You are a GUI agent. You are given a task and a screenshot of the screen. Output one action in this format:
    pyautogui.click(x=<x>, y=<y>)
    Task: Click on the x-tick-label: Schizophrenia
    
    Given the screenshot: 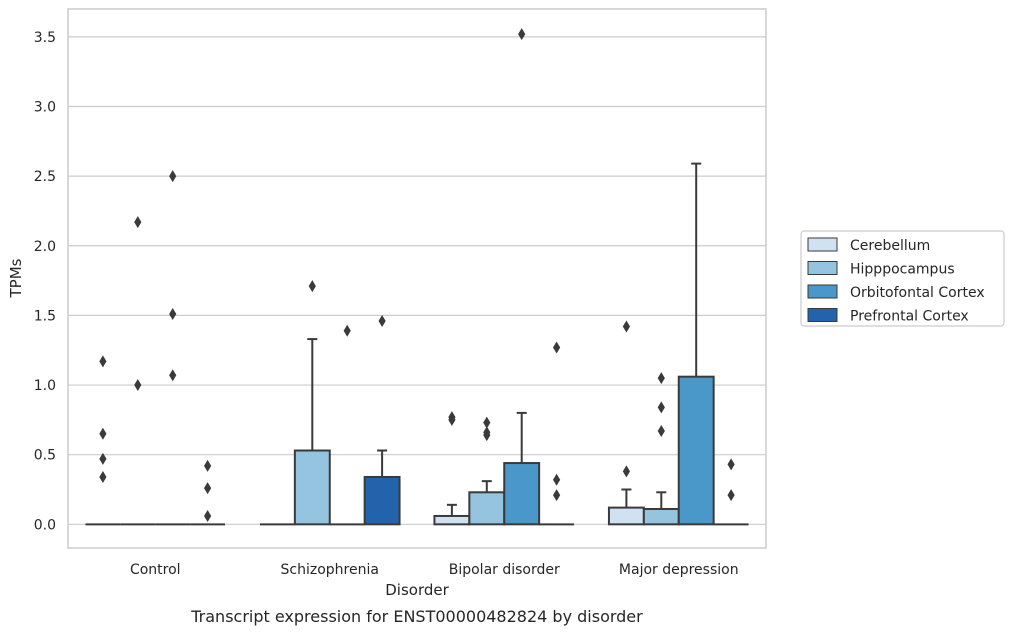 What is the action you would take?
    pyautogui.click(x=330, y=570)
    